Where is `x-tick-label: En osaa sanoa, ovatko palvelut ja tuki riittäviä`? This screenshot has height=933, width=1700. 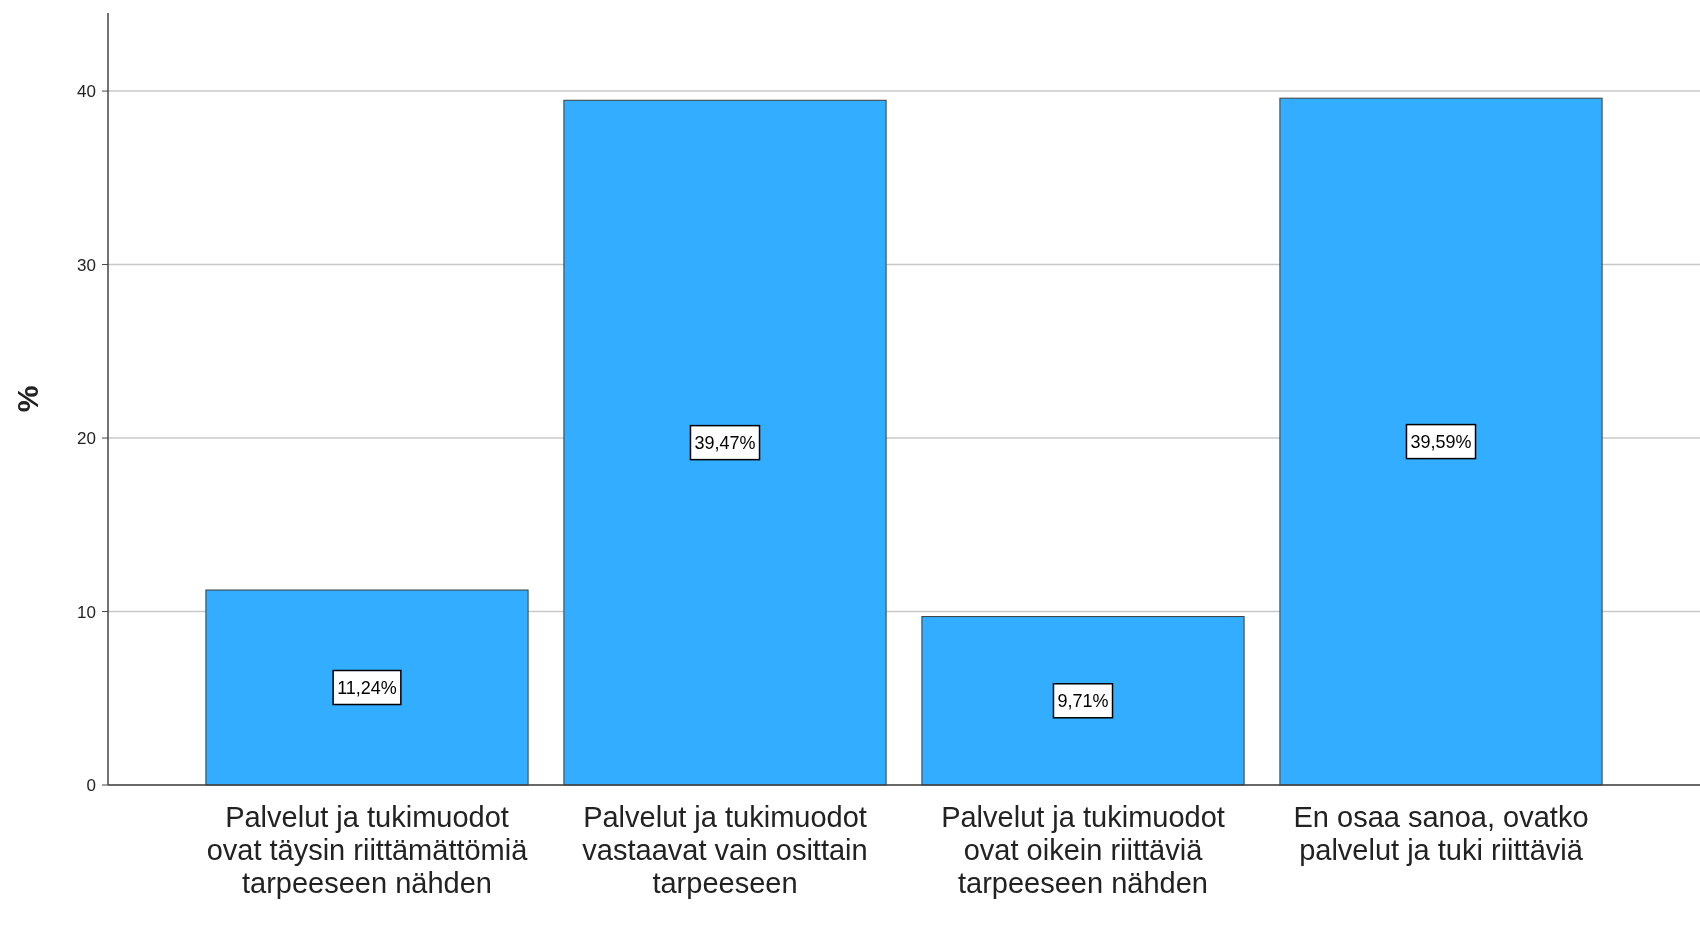 x-tick-label: En osaa sanoa, ovatko palvelut ja tuki riittäviä is located at coordinates (1441, 833).